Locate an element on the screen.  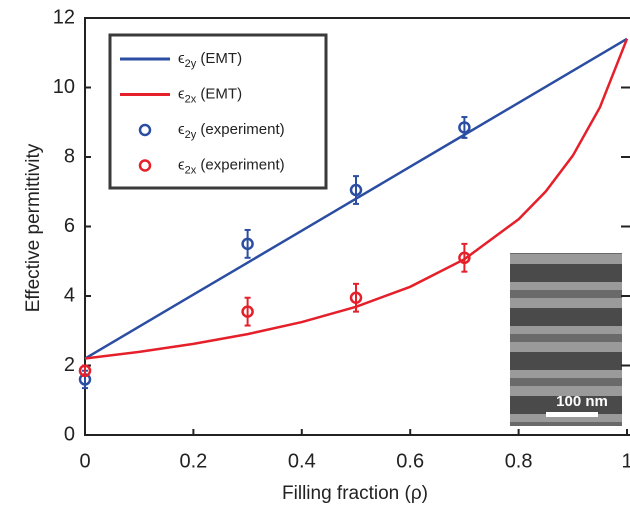
x-tick-label: 0 is located at coordinates (84, 461).